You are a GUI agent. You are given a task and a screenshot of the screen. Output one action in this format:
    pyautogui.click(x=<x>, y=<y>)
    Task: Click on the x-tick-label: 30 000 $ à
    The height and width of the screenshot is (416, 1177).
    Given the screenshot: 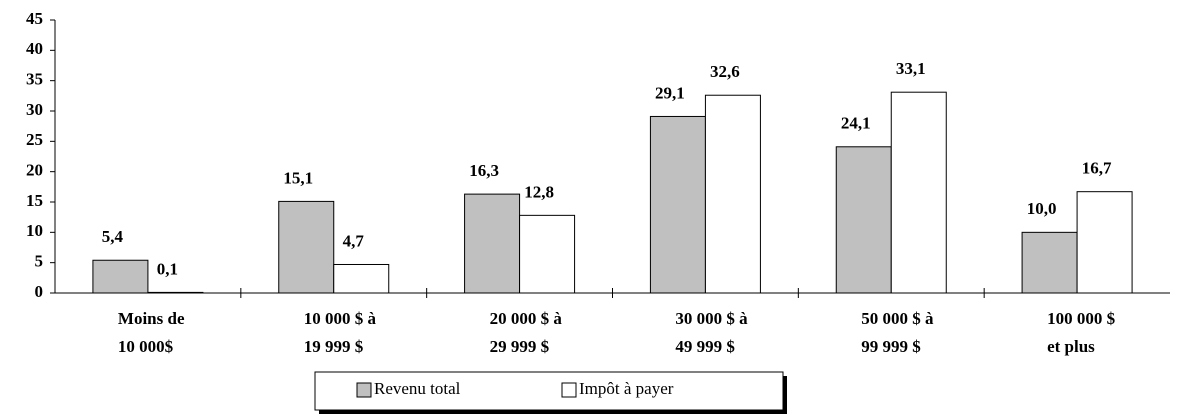 What is the action you would take?
    pyautogui.click(x=711, y=318)
    